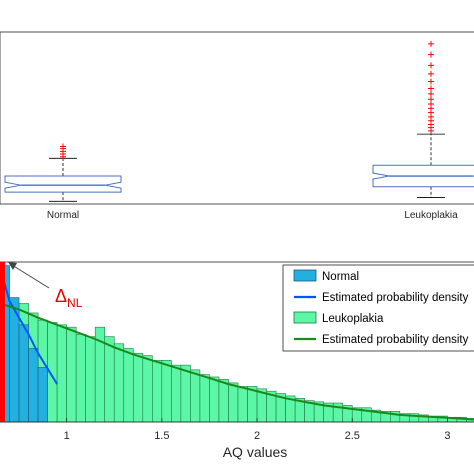  What do you see at coordinates (61, 296) in the screenshot?
I see `delta-symbol: Δ` at bounding box center [61, 296].